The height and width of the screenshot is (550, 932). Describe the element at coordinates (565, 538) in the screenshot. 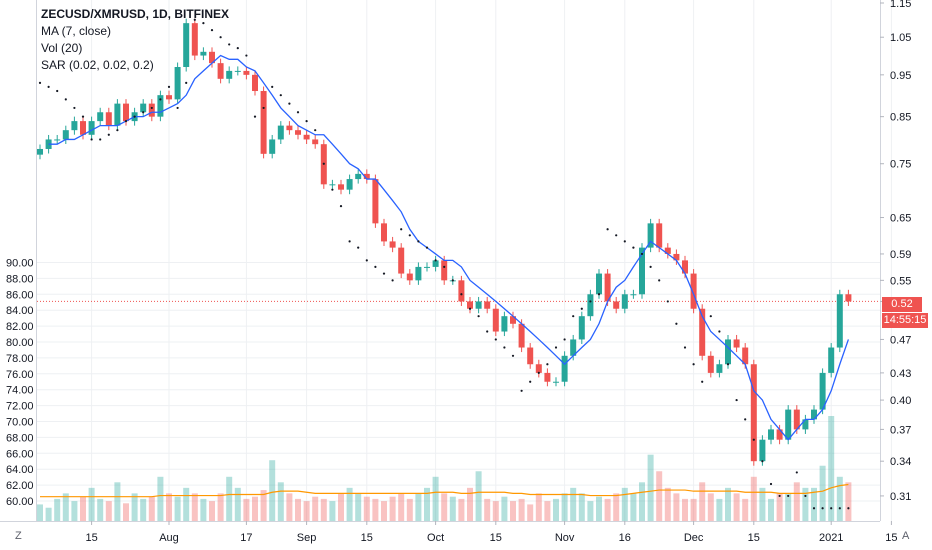

I see `time-axis-tick-label: Nov` at that location.